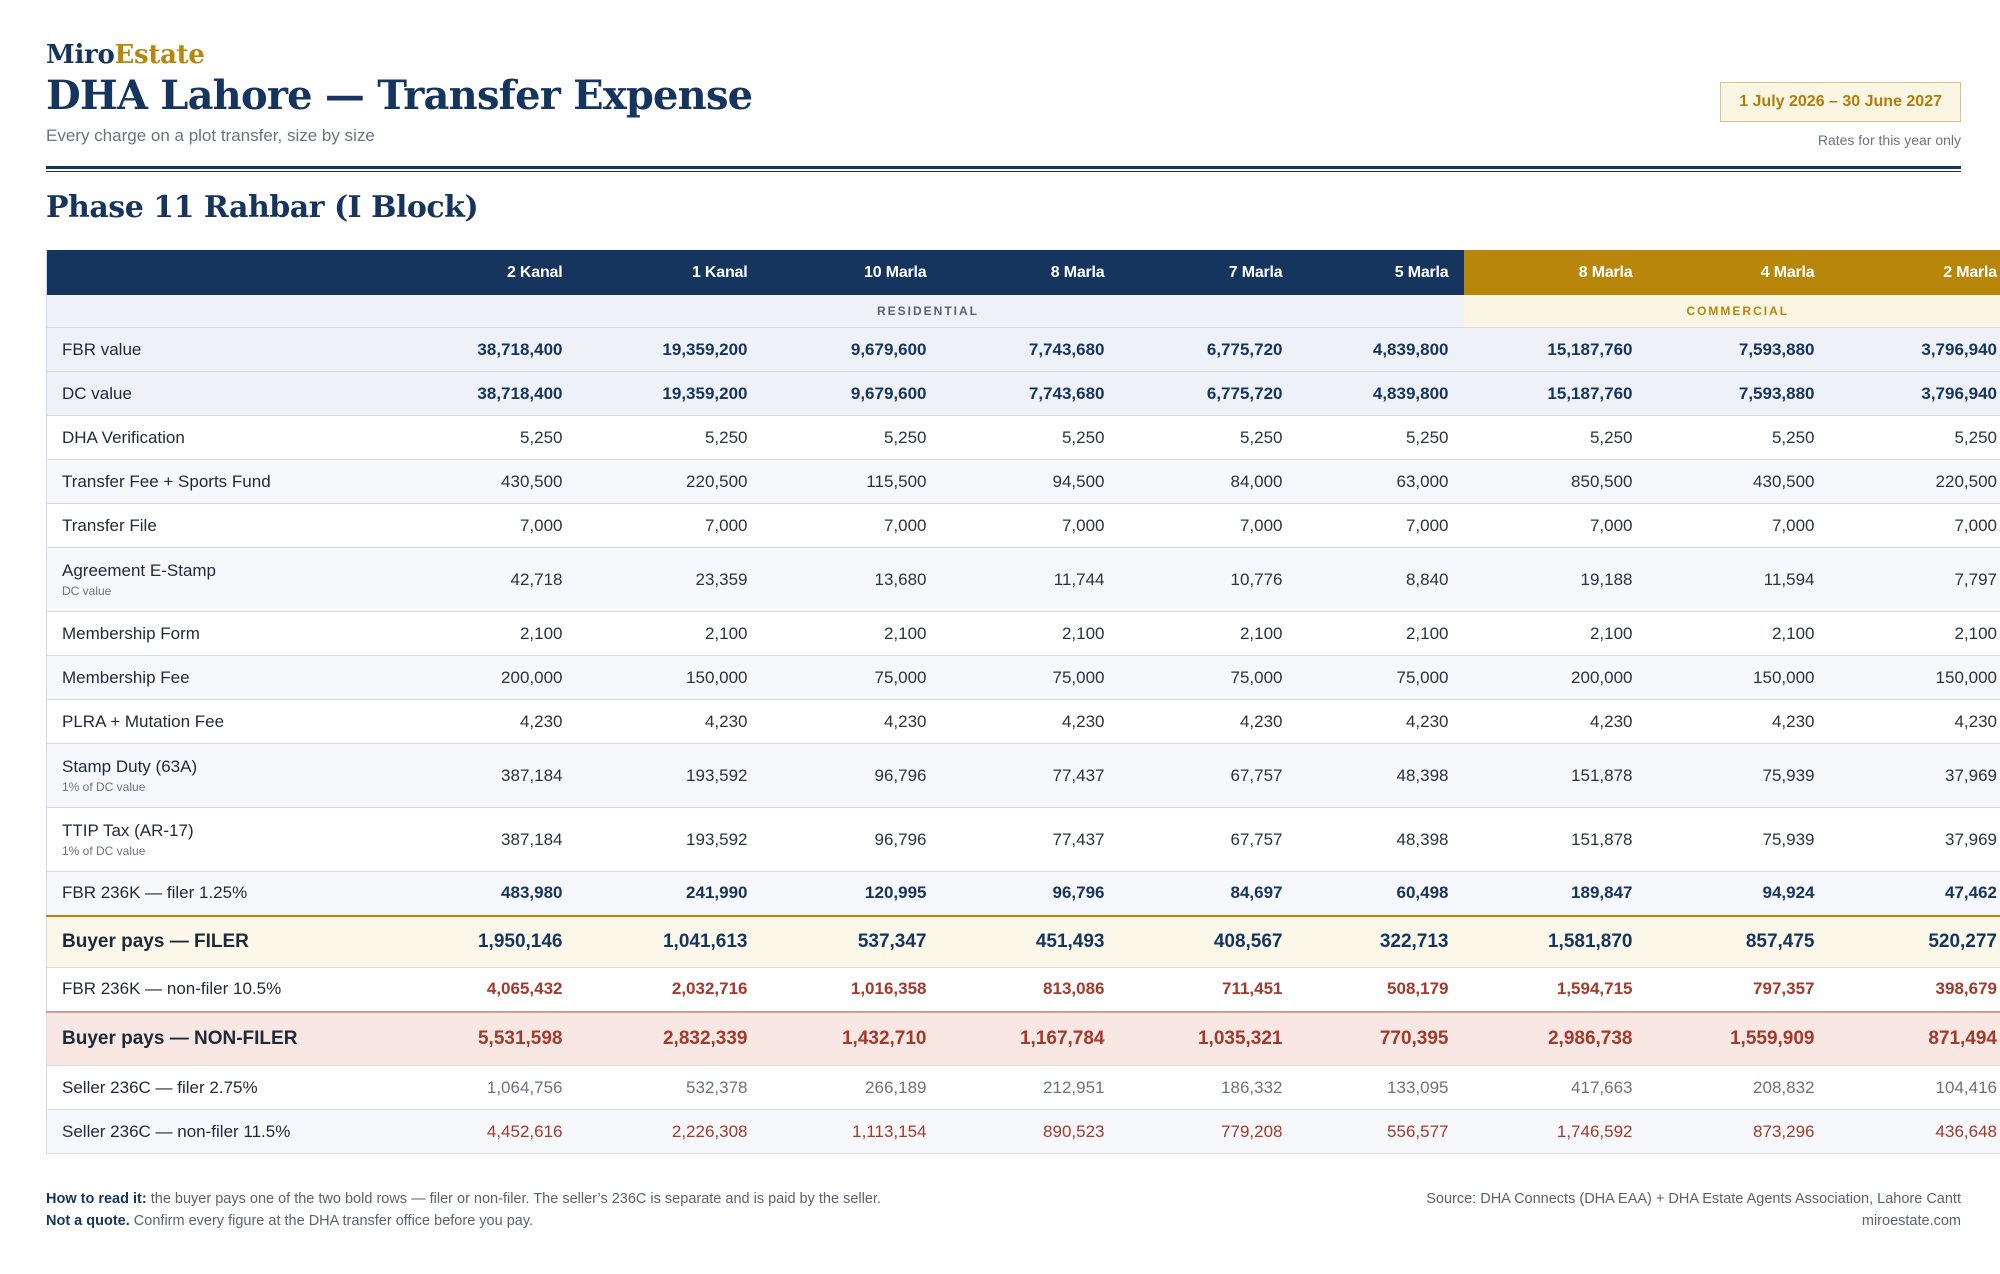  I want to click on value-cell: 436,648, so click(1914, 1131).